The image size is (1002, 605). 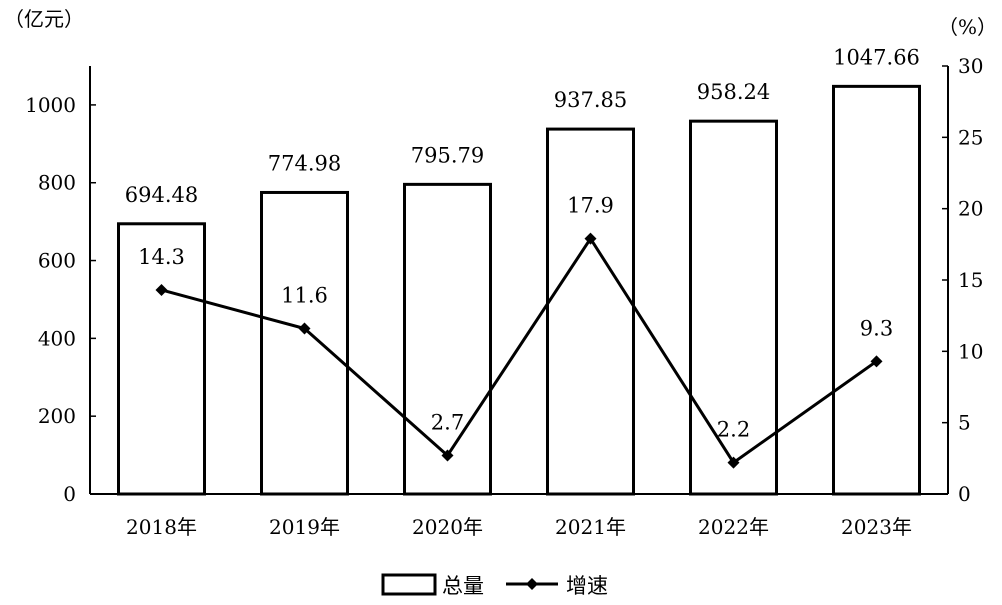 What do you see at coordinates (494, 585) in the screenshot?
I see `legend: 总量 增速` at bounding box center [494, 585].